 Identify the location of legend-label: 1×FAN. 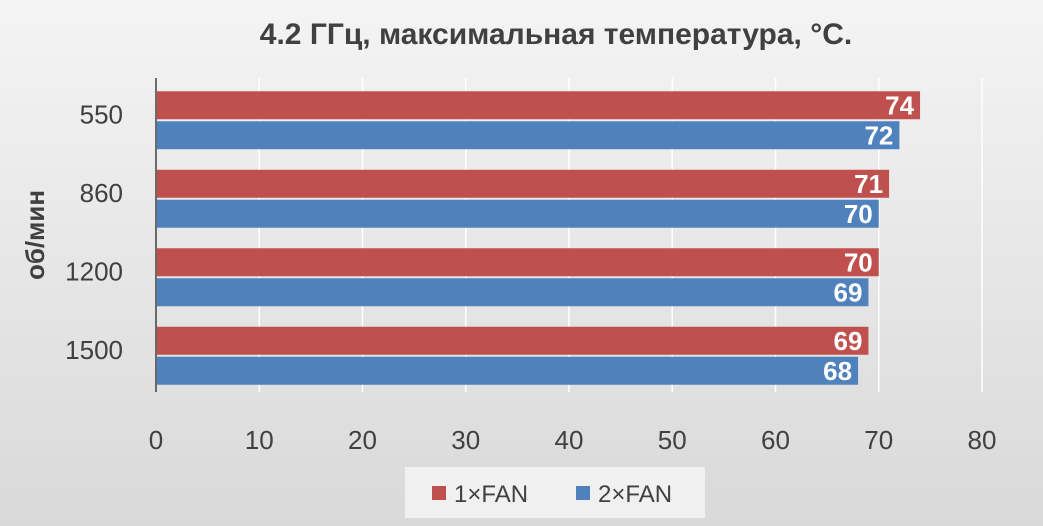
(491, 494).